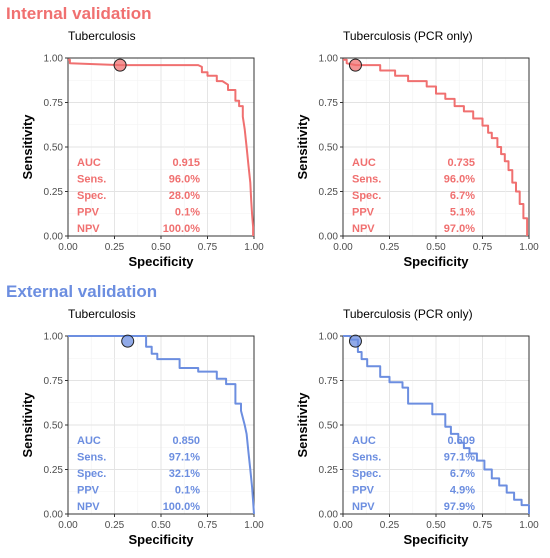 This screenshot has height=558, width=550. Describe the element at coordinates (461, 163) in the screenshot. I see `stat-value: 0.735` at that location.